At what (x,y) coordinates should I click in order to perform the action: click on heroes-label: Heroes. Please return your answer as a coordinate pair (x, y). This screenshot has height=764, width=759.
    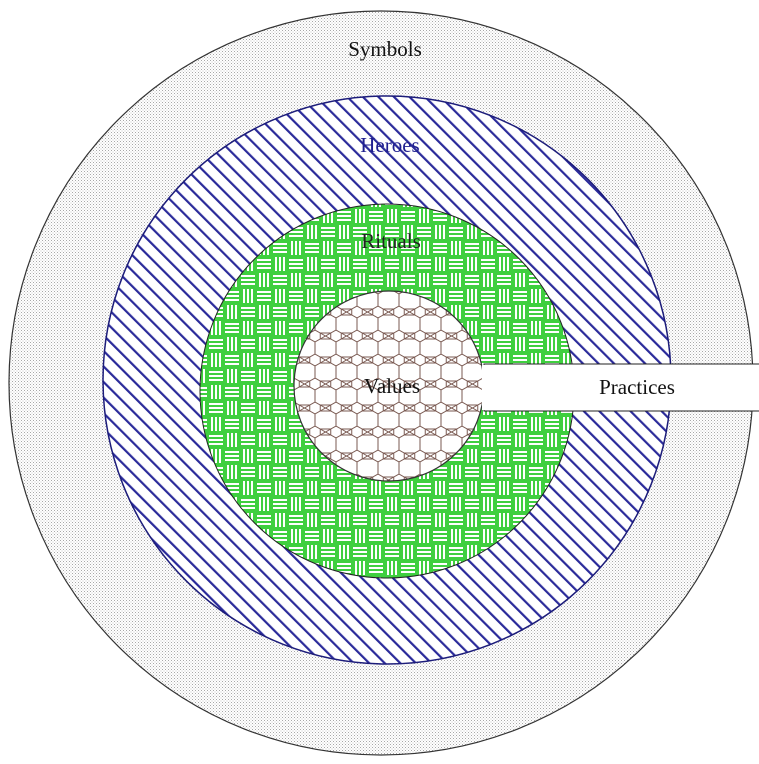
    Looking at the image, I should click on (389, 145).